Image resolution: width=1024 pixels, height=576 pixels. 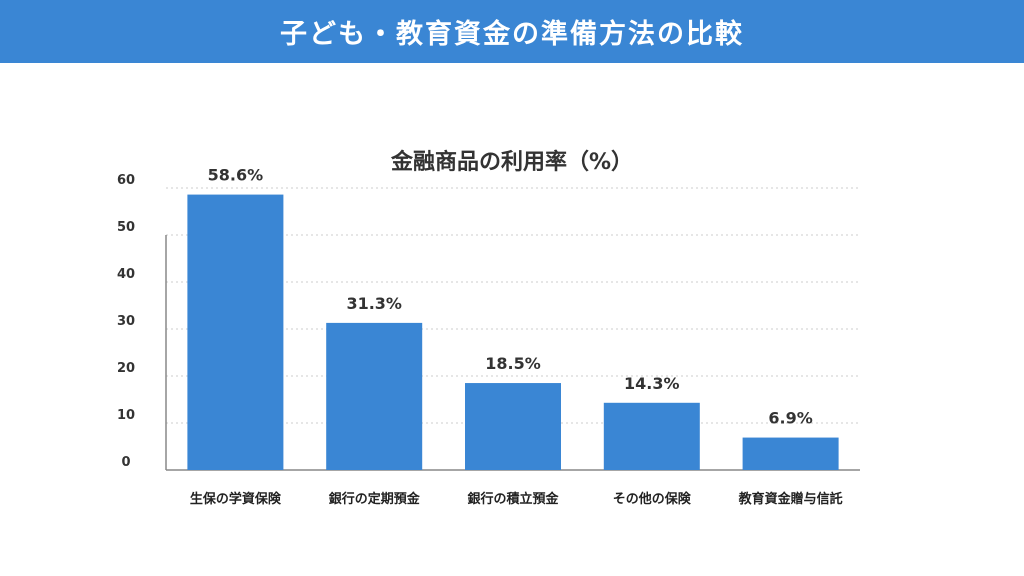 What do you see at coordinates (126, 227) in the screenshot?
I see `y-tick-label: 50` at bounding box center [126, 227].